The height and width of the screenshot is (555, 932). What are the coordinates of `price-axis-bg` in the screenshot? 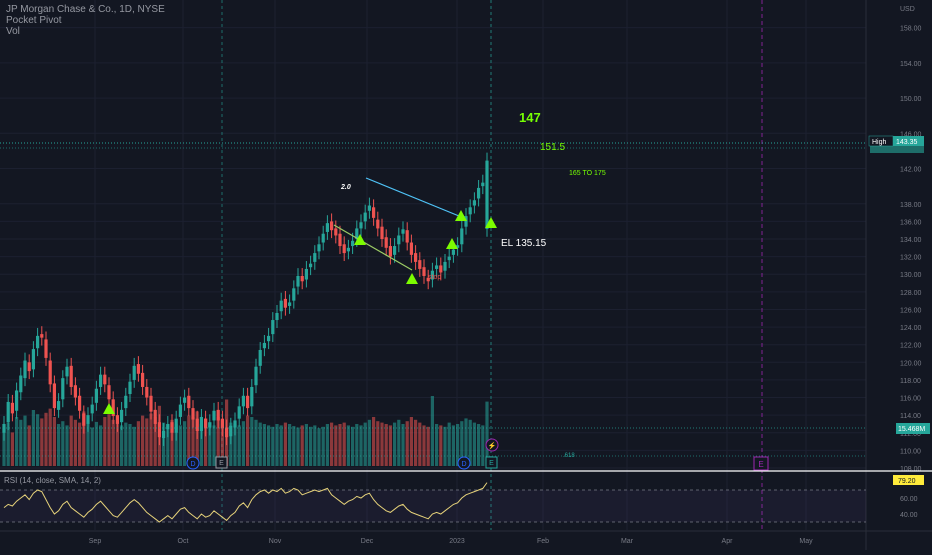 It's located at (899, 275).